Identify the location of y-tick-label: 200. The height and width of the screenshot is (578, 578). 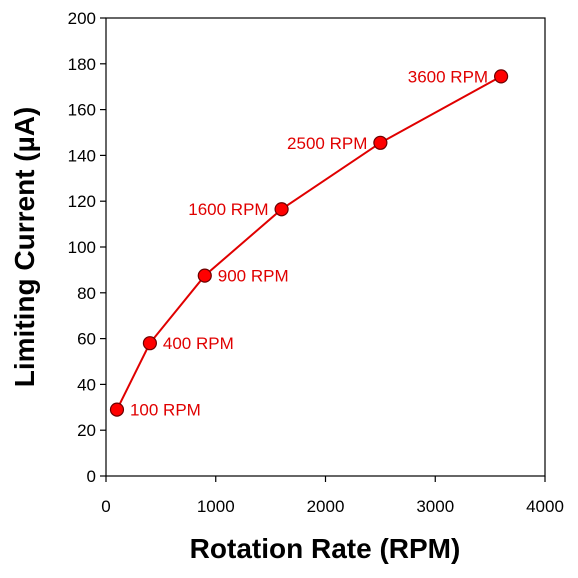
(82, 18).